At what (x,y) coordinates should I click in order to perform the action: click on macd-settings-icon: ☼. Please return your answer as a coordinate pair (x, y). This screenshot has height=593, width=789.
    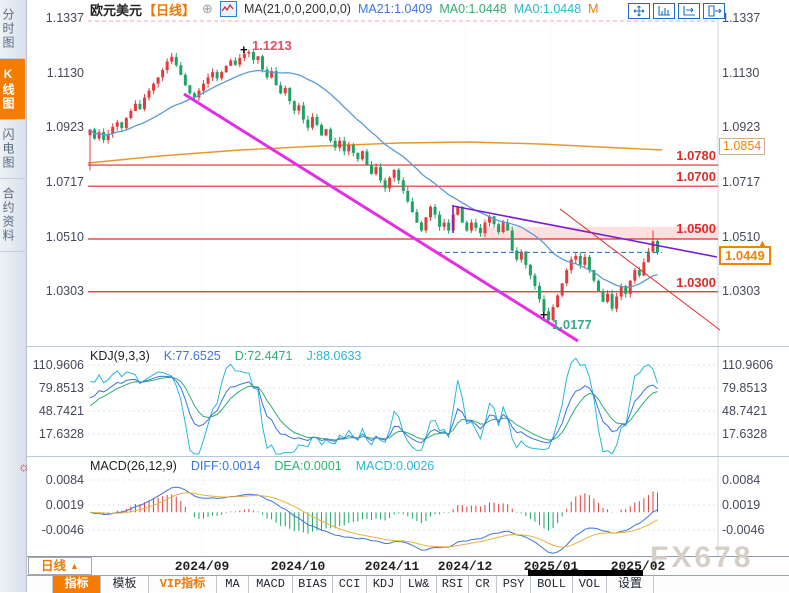
    Looking at the image, I should click on (24, 466).